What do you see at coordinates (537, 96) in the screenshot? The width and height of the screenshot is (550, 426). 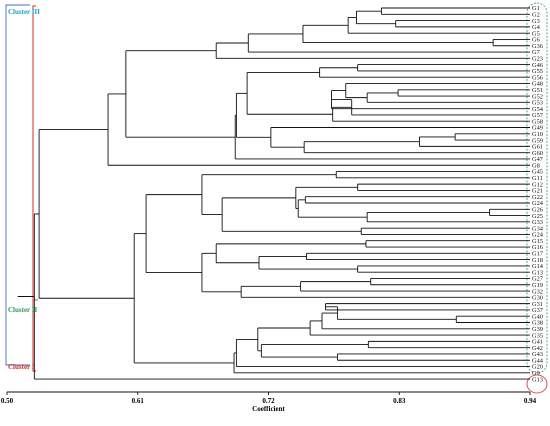 I see `leaf-label: G52` at bounding box center [537, 96].